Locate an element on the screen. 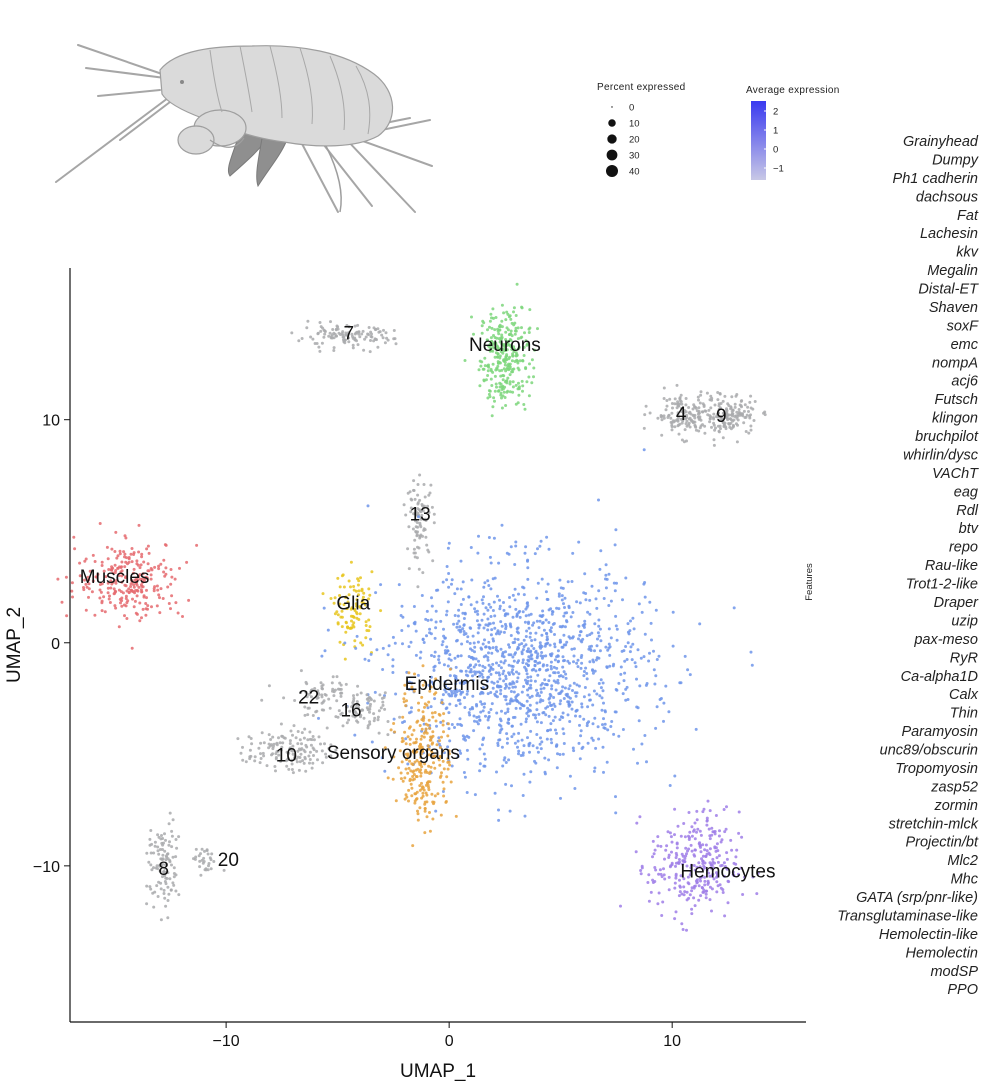  feature-label: Grainyhead is located at coordinates (941, 142).